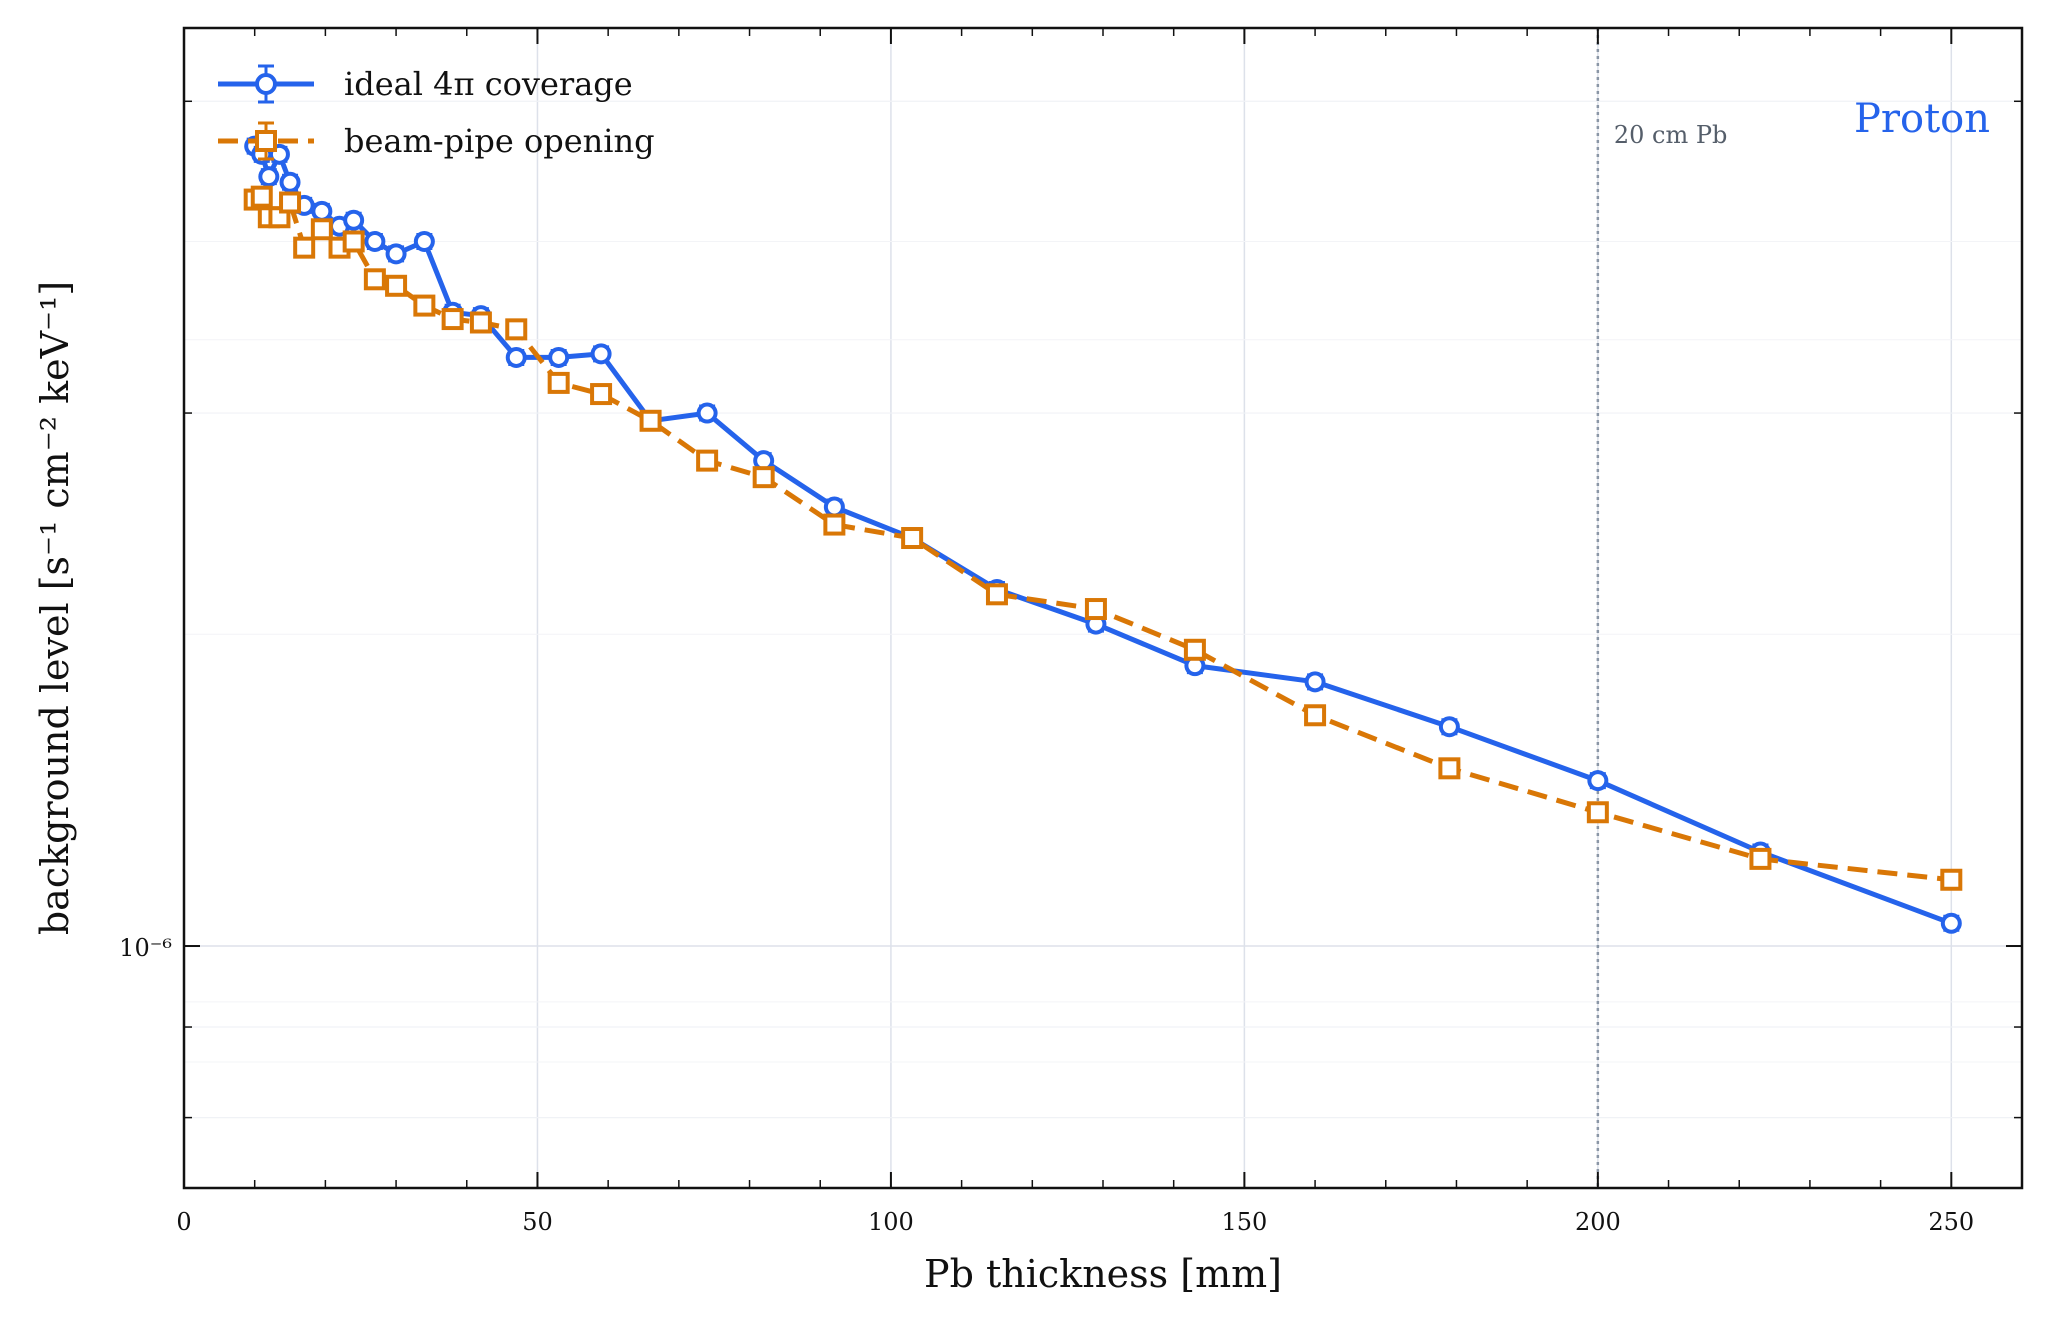 This screenshot has width=2046, height=1334. I want to click on x-tick-label: 150, so click(1244, 1222).